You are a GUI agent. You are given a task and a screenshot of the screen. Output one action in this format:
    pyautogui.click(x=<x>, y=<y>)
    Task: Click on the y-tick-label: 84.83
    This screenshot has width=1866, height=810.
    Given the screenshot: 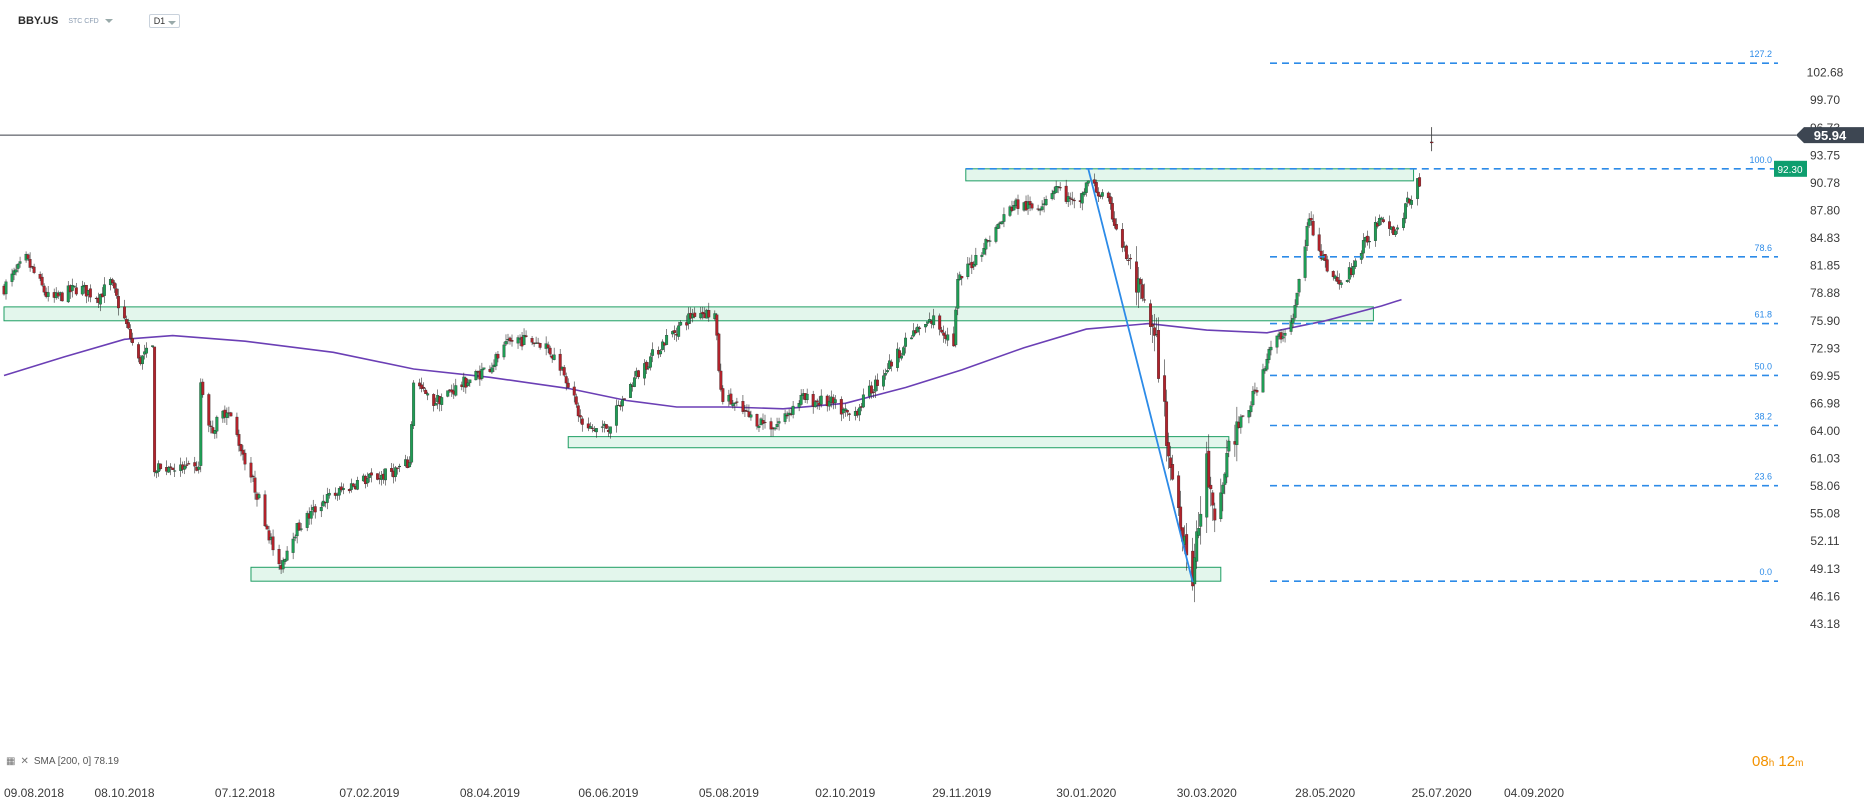 What is the action you would take?
    pyautogui.click(x=1825, y=238)
    